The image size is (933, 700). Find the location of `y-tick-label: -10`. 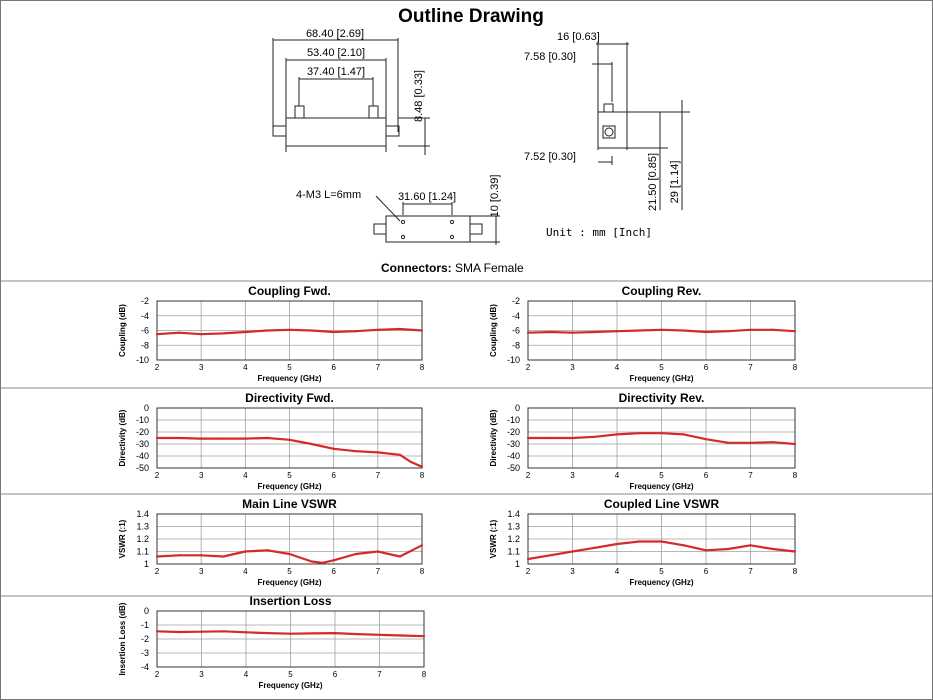

y-tick-label: -10 is located at coordinates (513, 420).